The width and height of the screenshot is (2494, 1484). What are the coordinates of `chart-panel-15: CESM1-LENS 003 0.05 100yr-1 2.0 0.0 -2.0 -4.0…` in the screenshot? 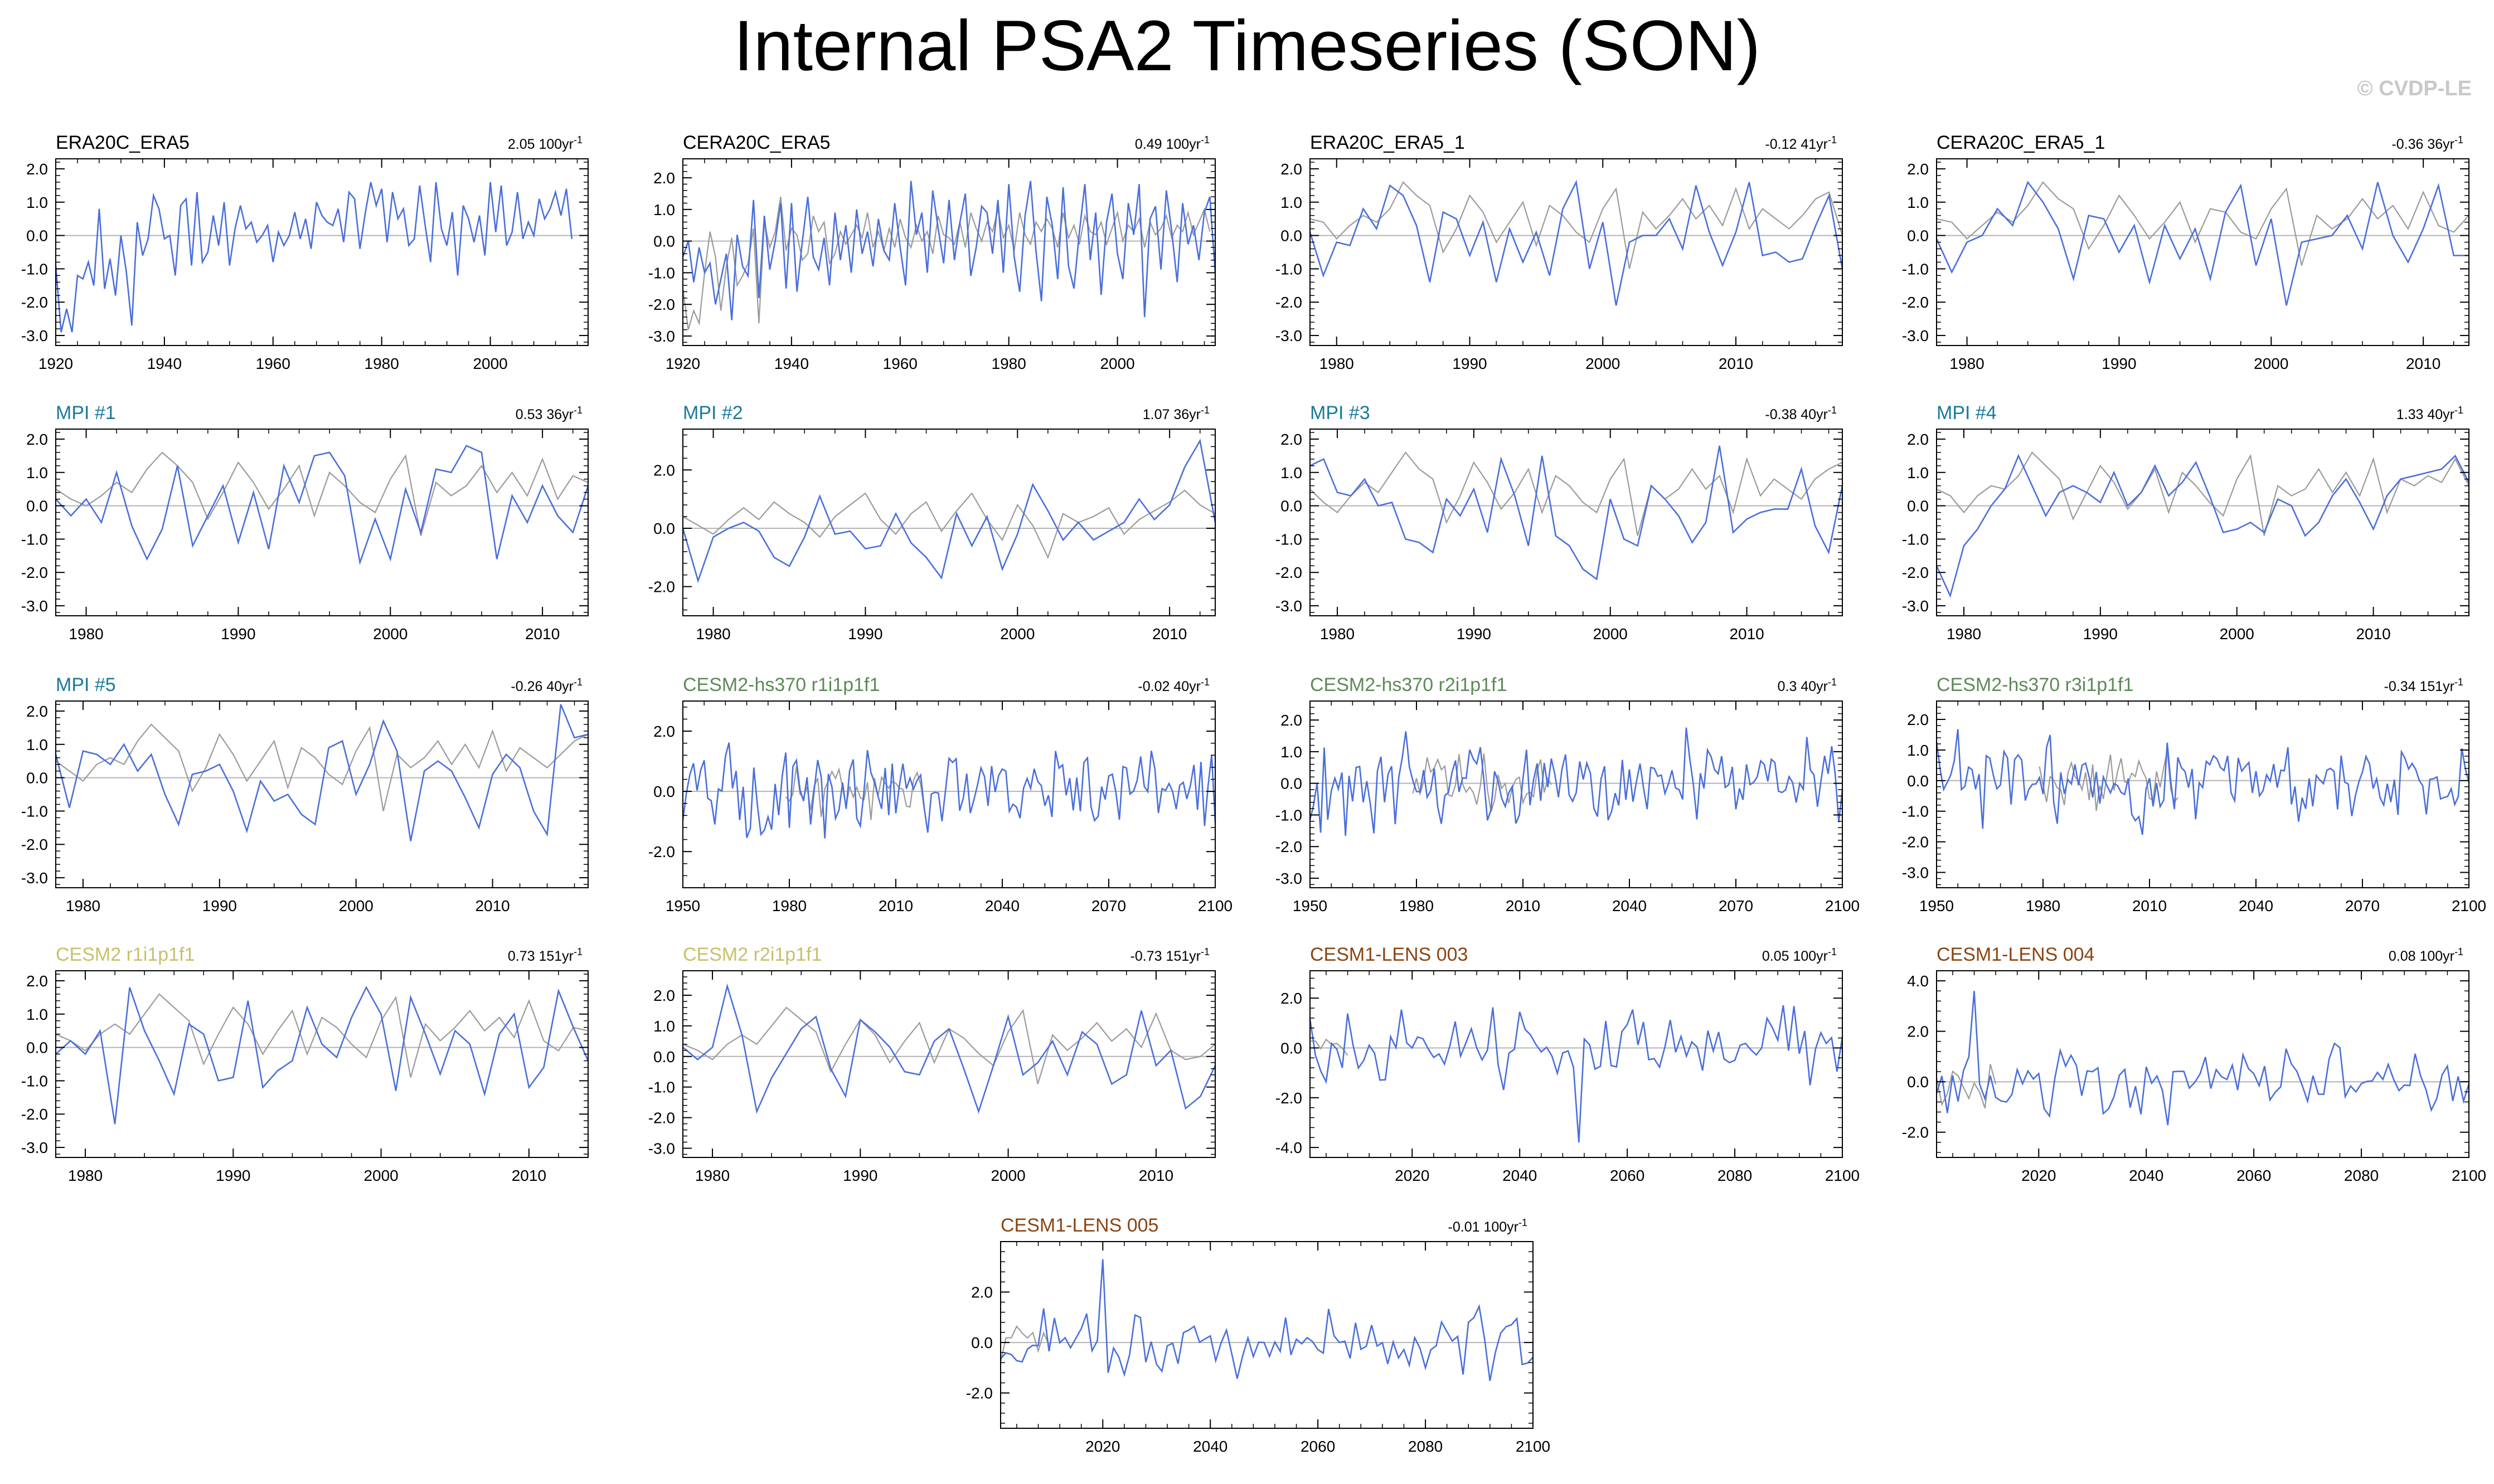 It's located at (1567, 1064).